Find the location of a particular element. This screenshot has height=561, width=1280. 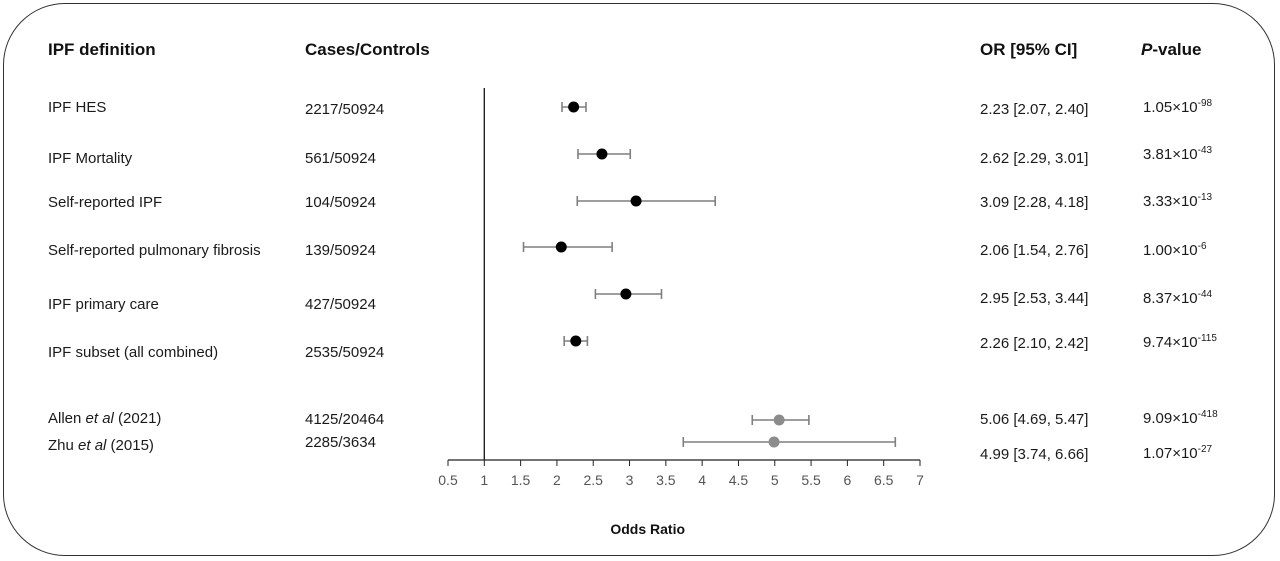

row-cases-controls: 104/50924 is located at coordinates (340, 202).